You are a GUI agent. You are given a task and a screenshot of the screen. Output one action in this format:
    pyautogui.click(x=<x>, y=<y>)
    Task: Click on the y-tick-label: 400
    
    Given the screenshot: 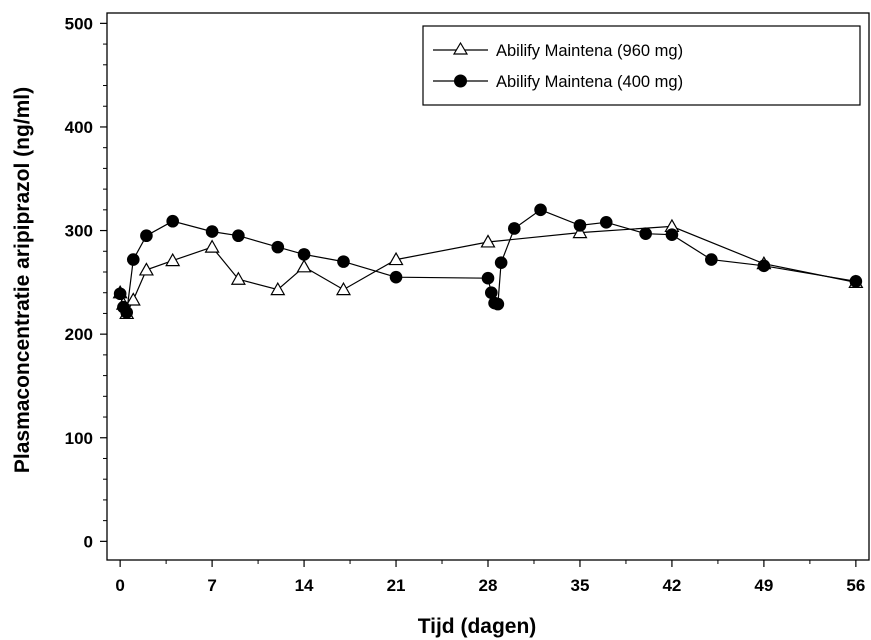 What is the action you would take?
    pyautogui.click(x=79, y=127)
    